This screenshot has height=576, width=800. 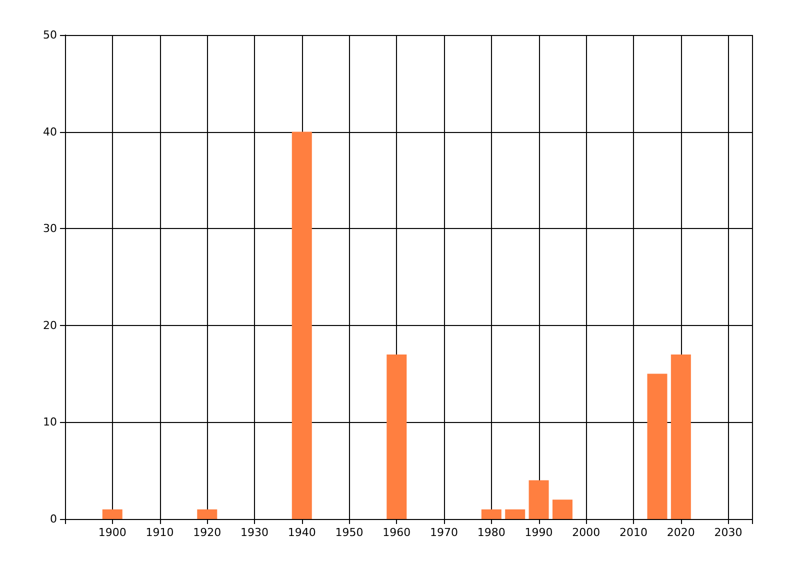 I want to click on y-tick-label: 30, so click(x=50, y=229).